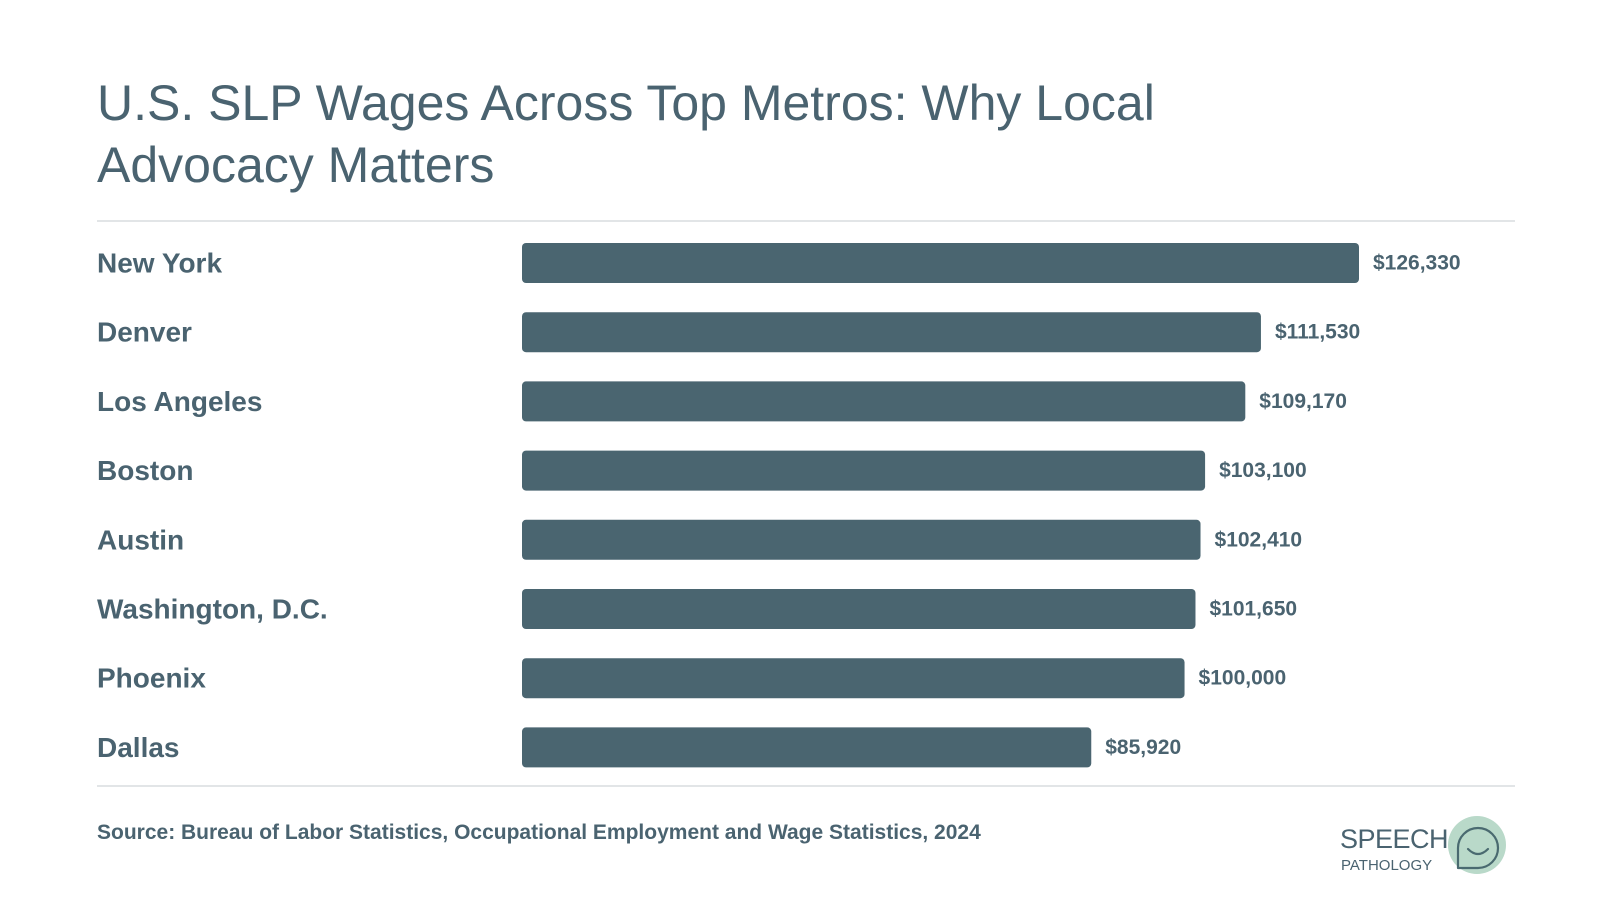 Image resolution: width=1600 pixels, height=900 pixels. Describe the element at coordinates (1317, 332) in the screenshot. I see `value-label: $111,530` at that location.